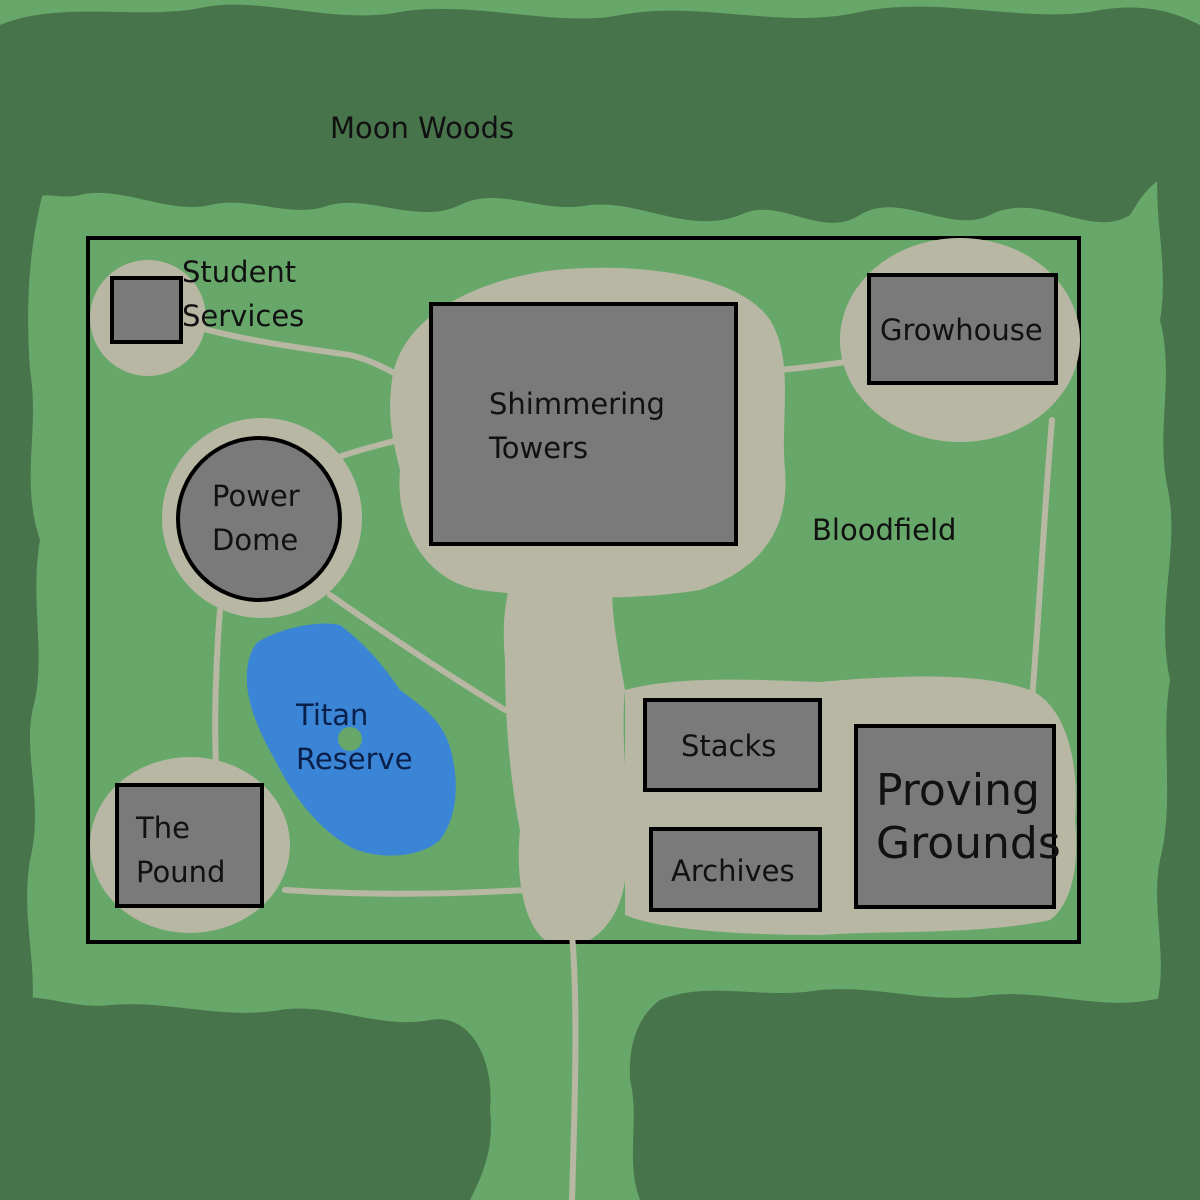  Describe the element at coordinates (243, 294) in the screenshot. I see `label-student-services: Student Services` at that location.